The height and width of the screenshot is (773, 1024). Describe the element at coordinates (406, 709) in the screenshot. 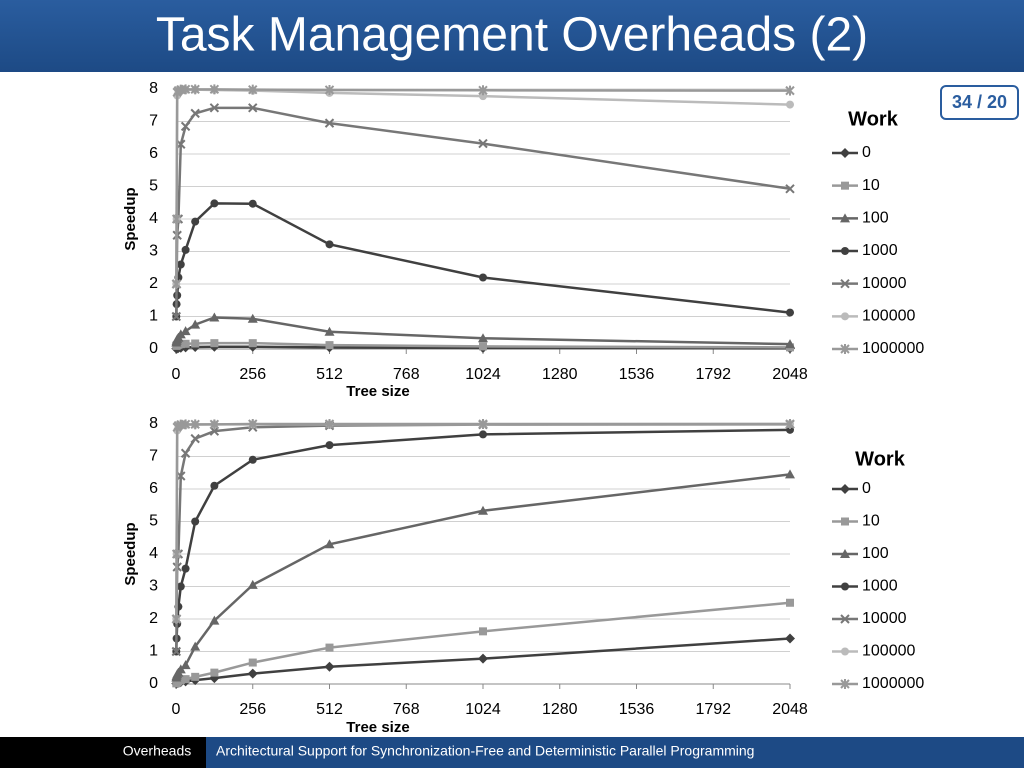

I see `x-tick-label: 768` at that location.